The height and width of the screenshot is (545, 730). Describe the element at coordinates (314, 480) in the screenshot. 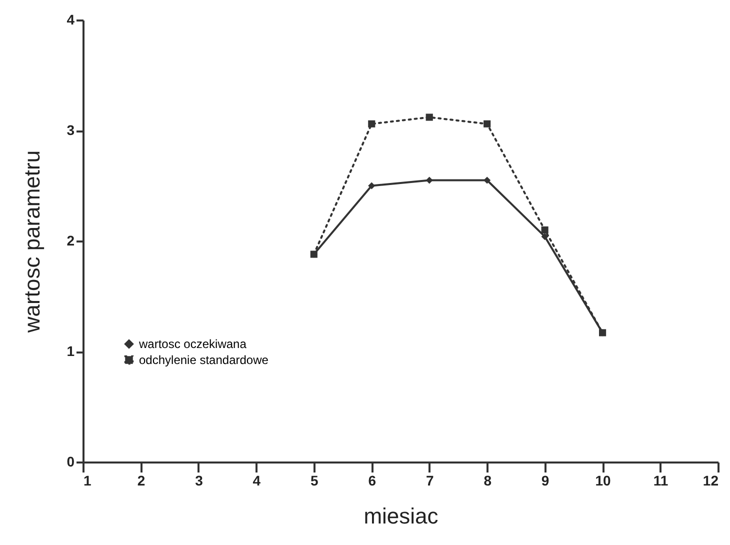

I see `x-tick-label: 5` at that location.